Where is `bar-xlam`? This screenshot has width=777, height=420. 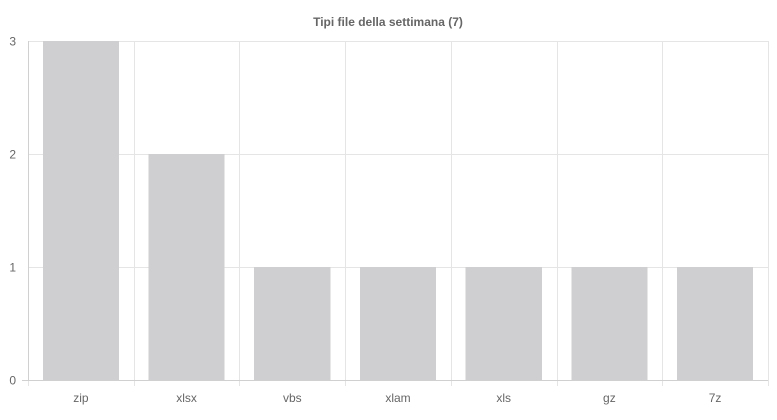 bar-xlam is located at coordinates (397, 323).